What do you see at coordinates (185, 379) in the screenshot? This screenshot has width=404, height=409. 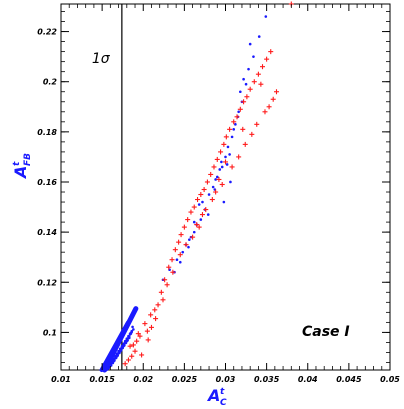 I see `x-tick-label: 0.025` at bounding box center [185, 379].